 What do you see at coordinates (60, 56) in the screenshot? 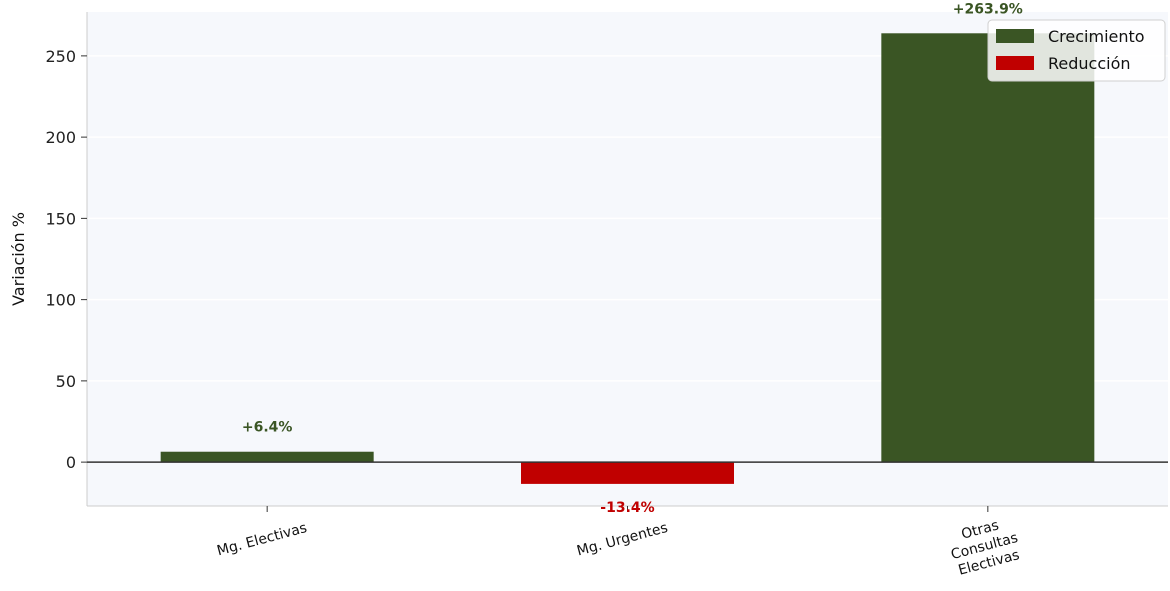
I see `y-tick-label: 250` at bounding box center [60, 56].